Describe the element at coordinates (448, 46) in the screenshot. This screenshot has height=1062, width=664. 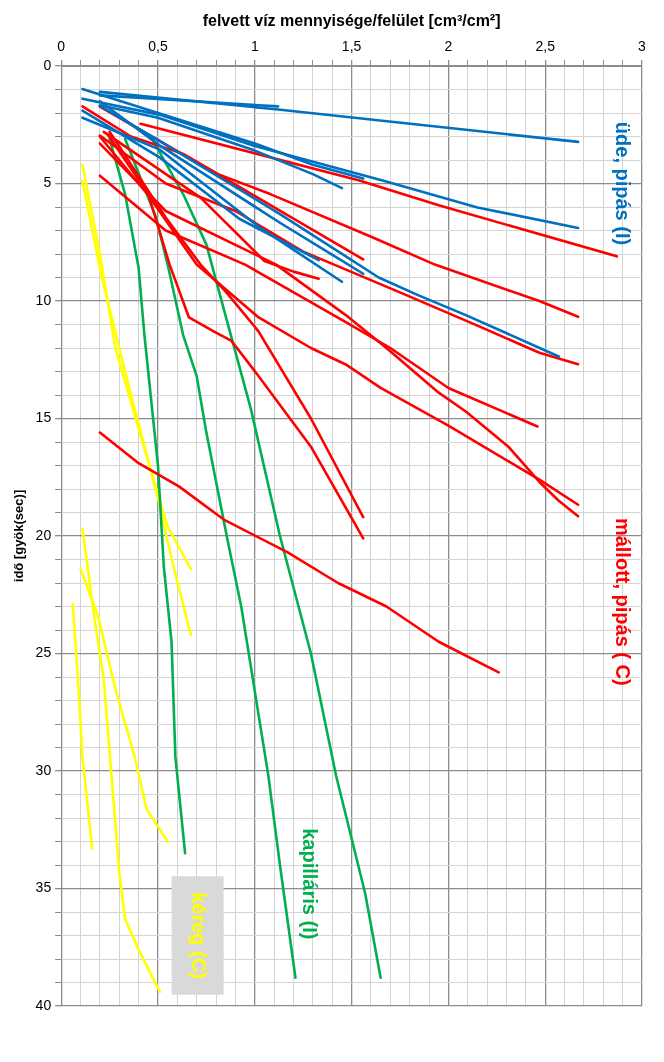
I see `x-tick-label: 2` at that location.